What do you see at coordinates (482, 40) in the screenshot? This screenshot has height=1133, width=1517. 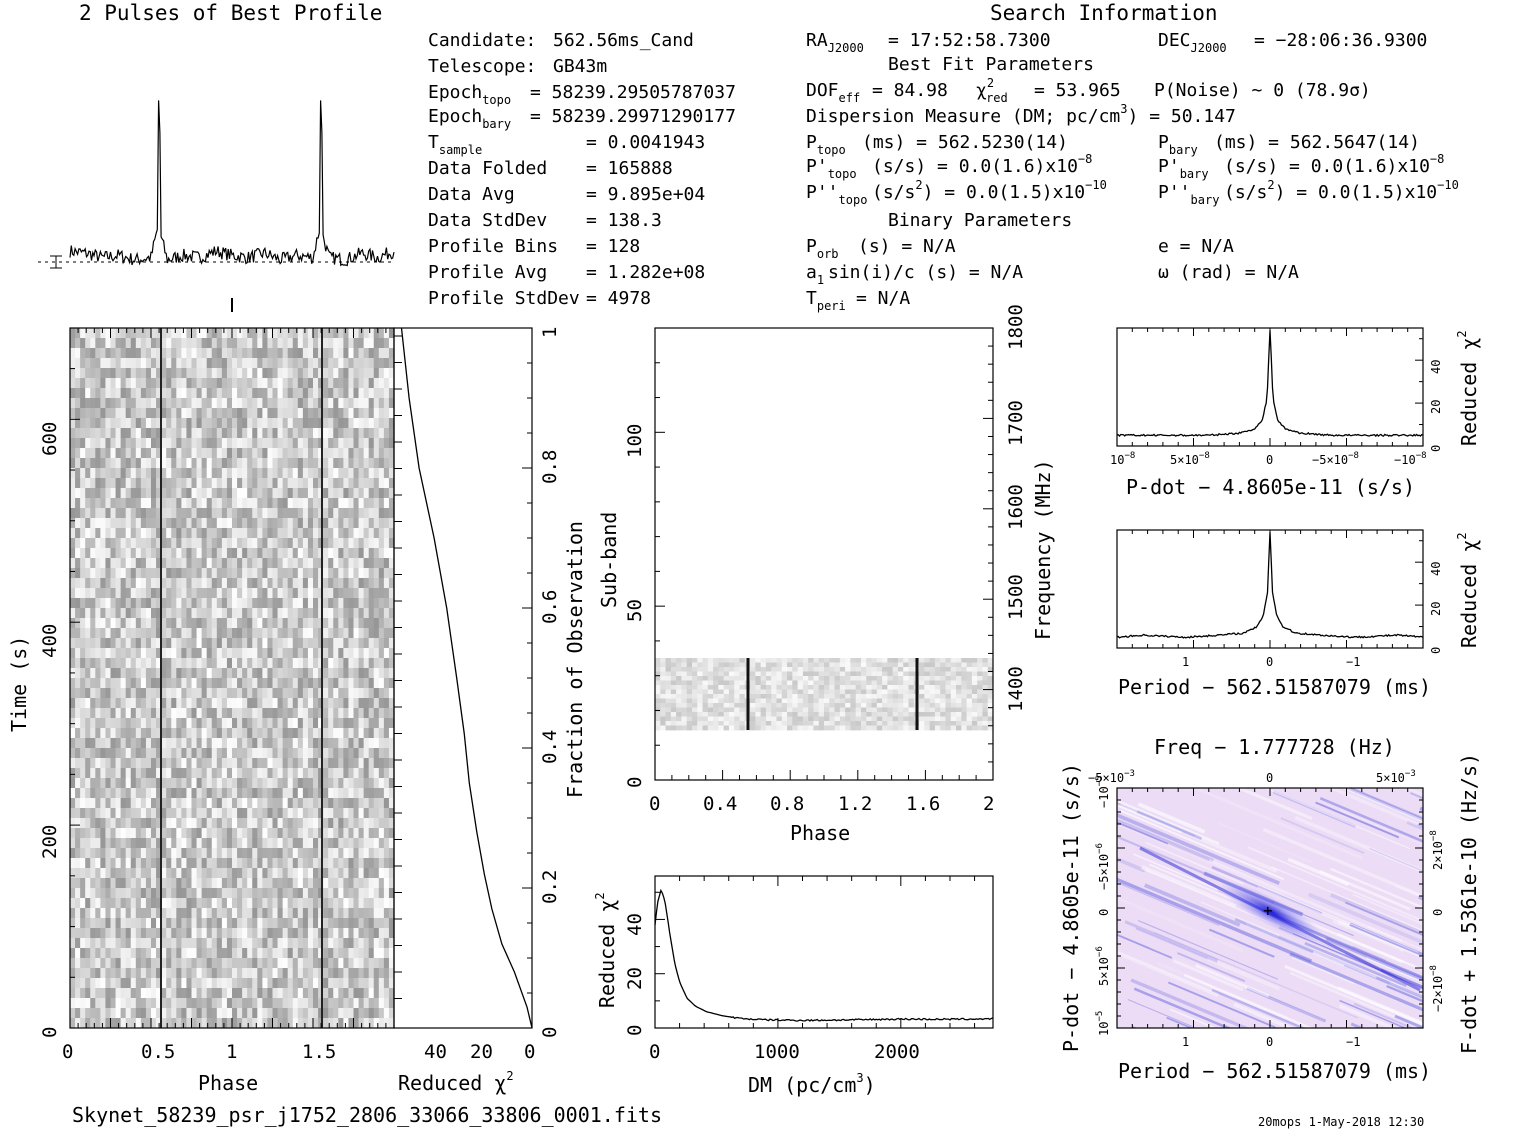 I see `candidate-label: Candidate:` at bounding box center [482, 40].